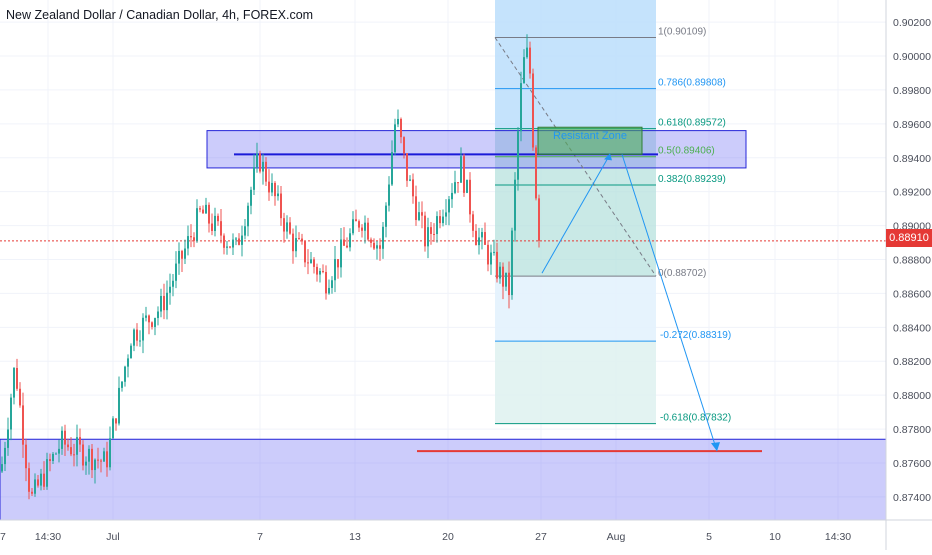 This screenshot has width=932, height=555. Describe the element at coordinates (608, 157) in the screenshot. I see `arrow-head-up` at that location.